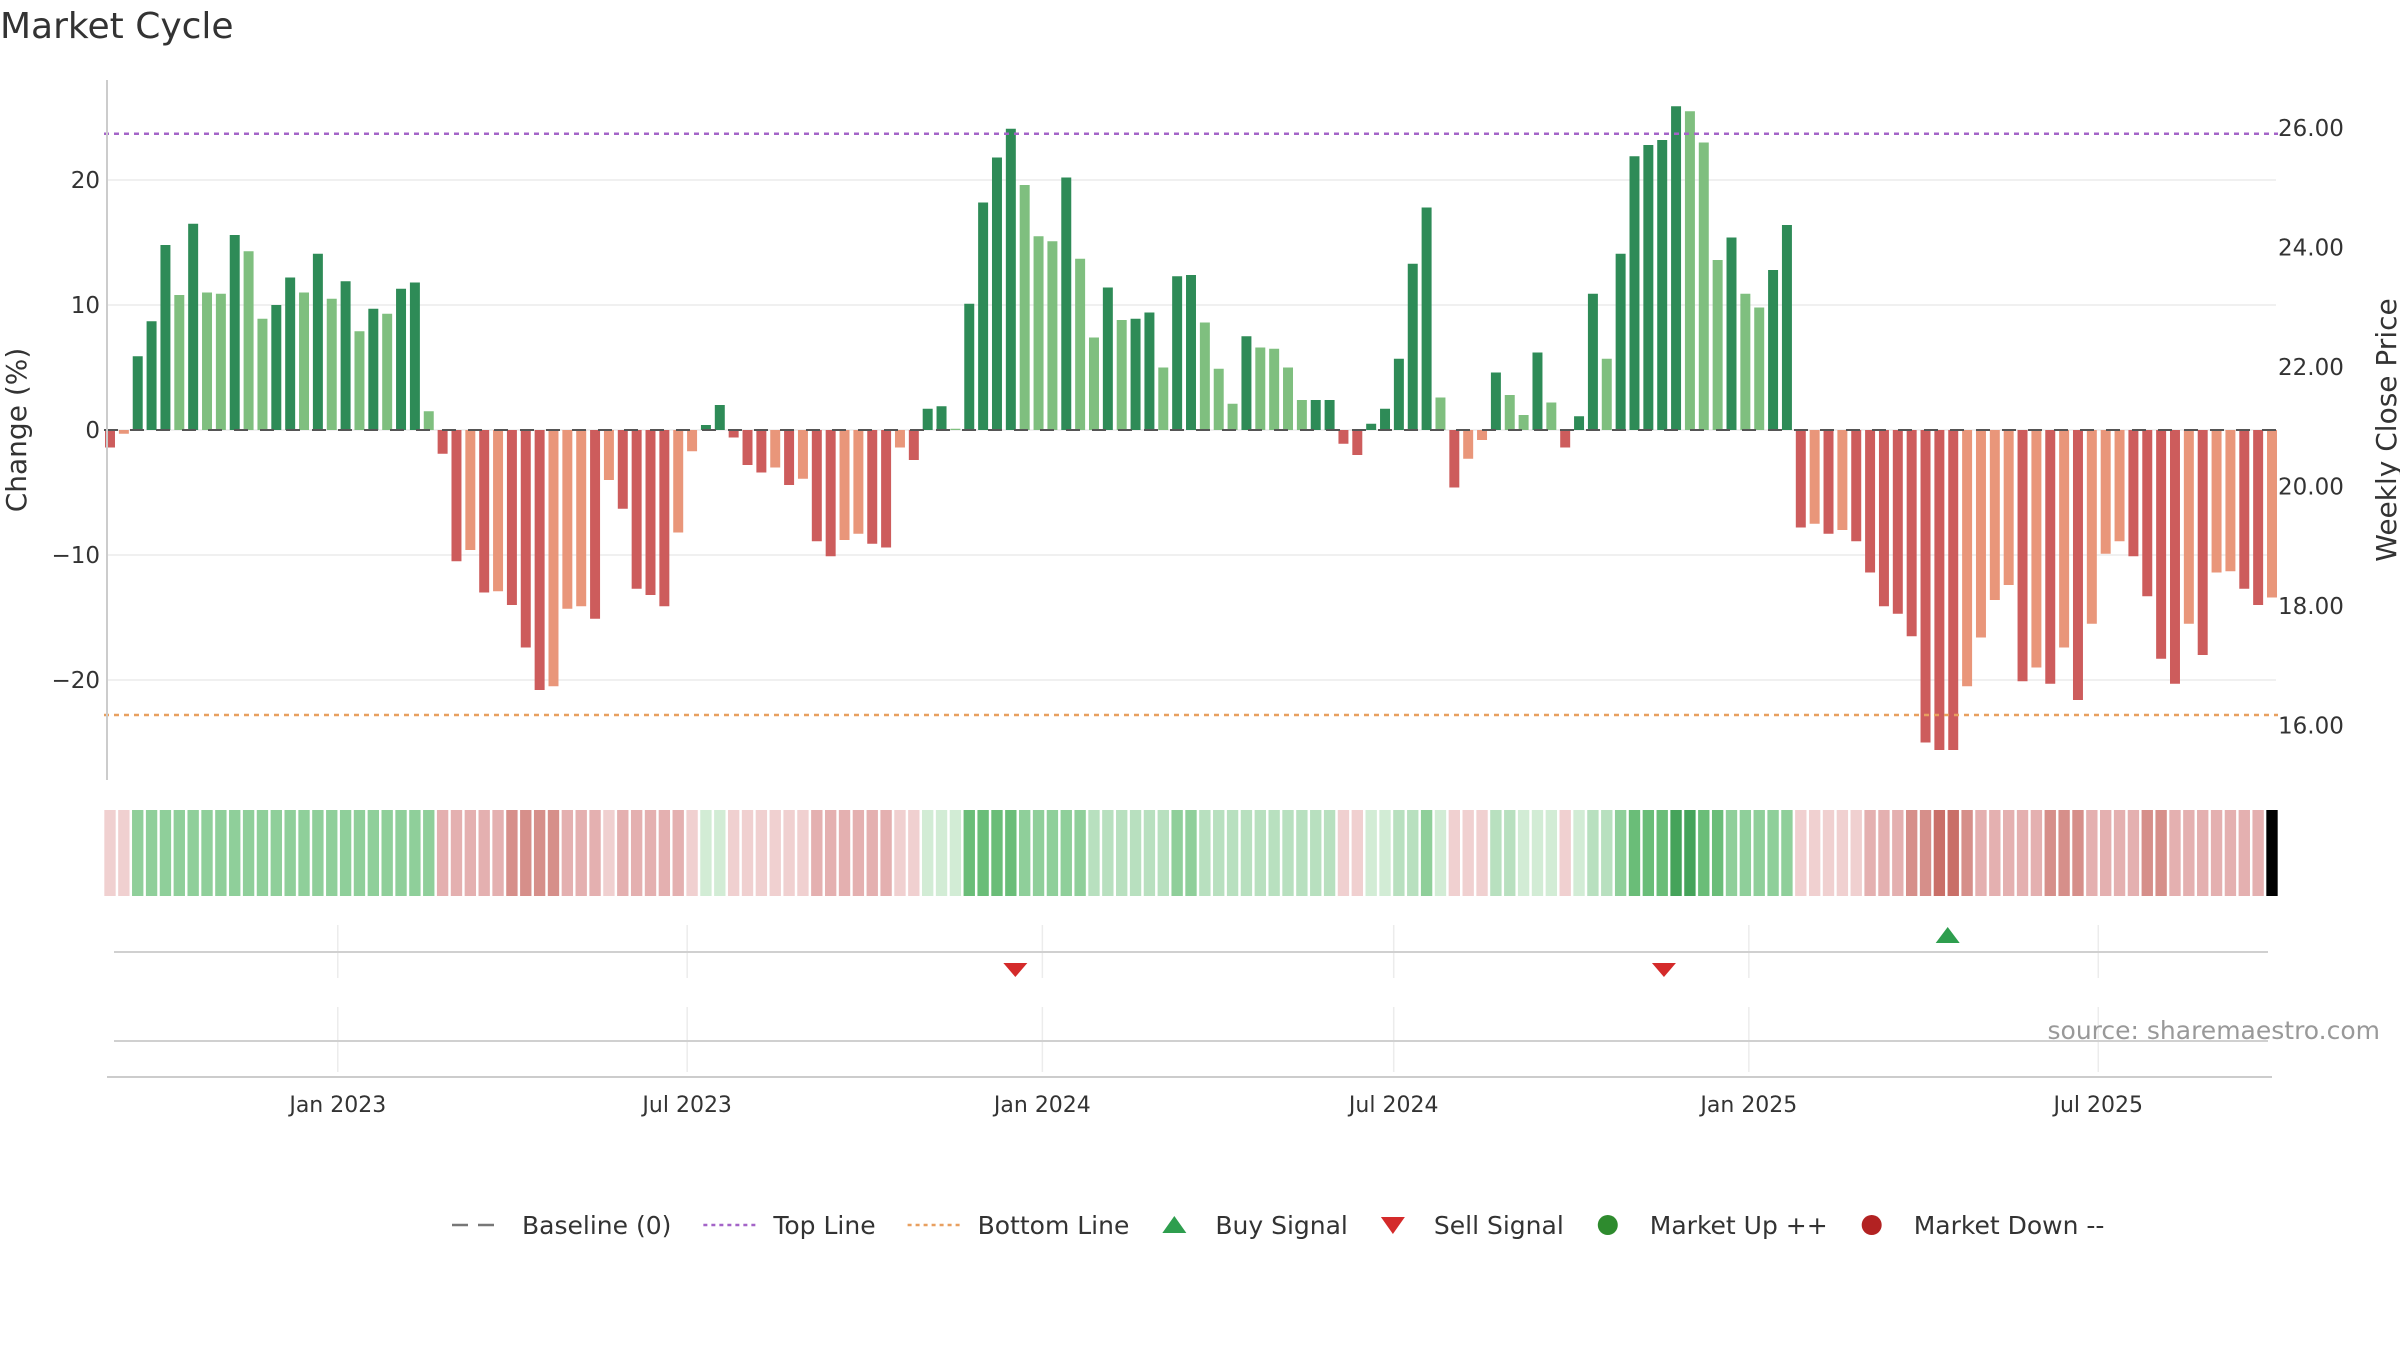 The image size is (2400, 1350). Describe the element at coordinates (1018, 1225) in the screenshot. I see `legend-item: Bottom Line` at that location.